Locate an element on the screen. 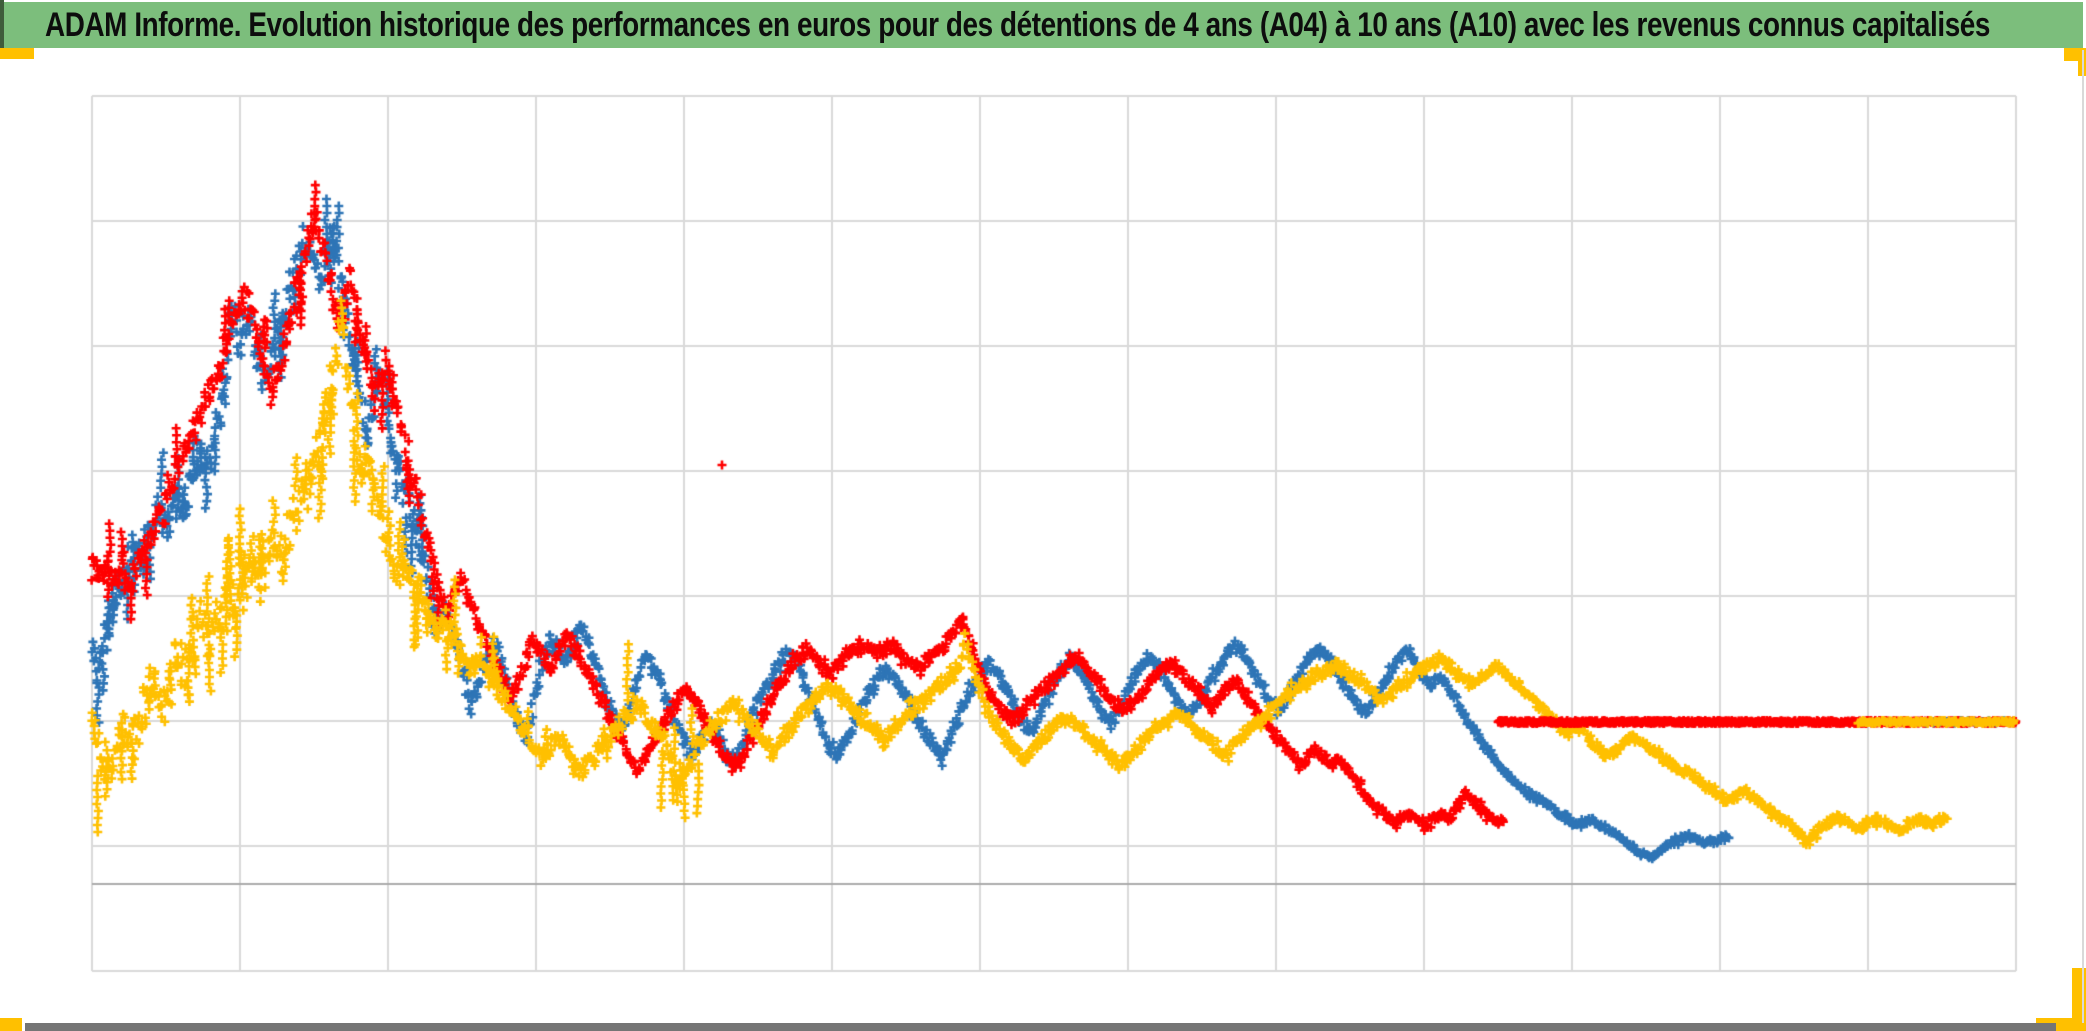  selection-handle-bottom-left is located at coordinates (11, 1024).